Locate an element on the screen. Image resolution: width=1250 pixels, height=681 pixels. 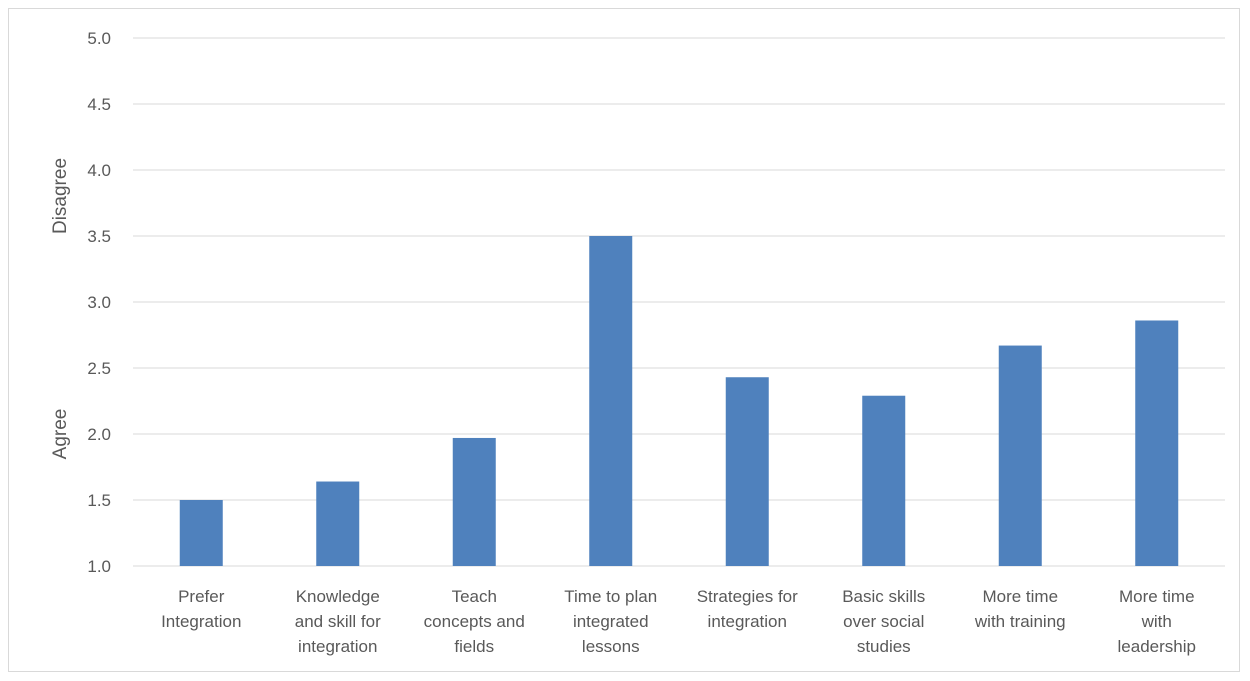
y-tick-label: 5.0 is located at coordinates (99, 38).